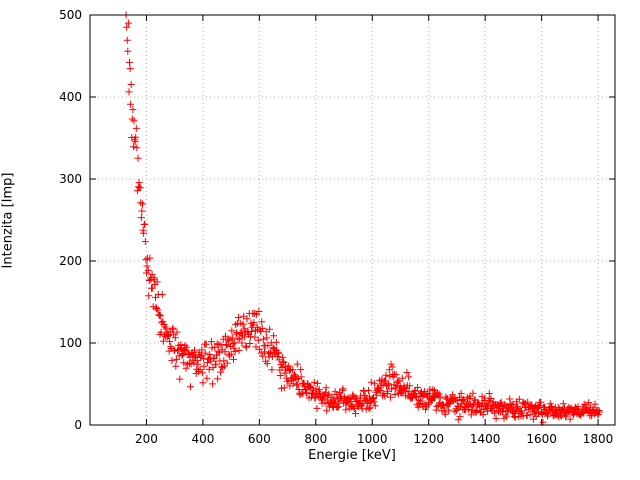  I want to click on x-axis-label: Energie [keV], so click(352, 455).